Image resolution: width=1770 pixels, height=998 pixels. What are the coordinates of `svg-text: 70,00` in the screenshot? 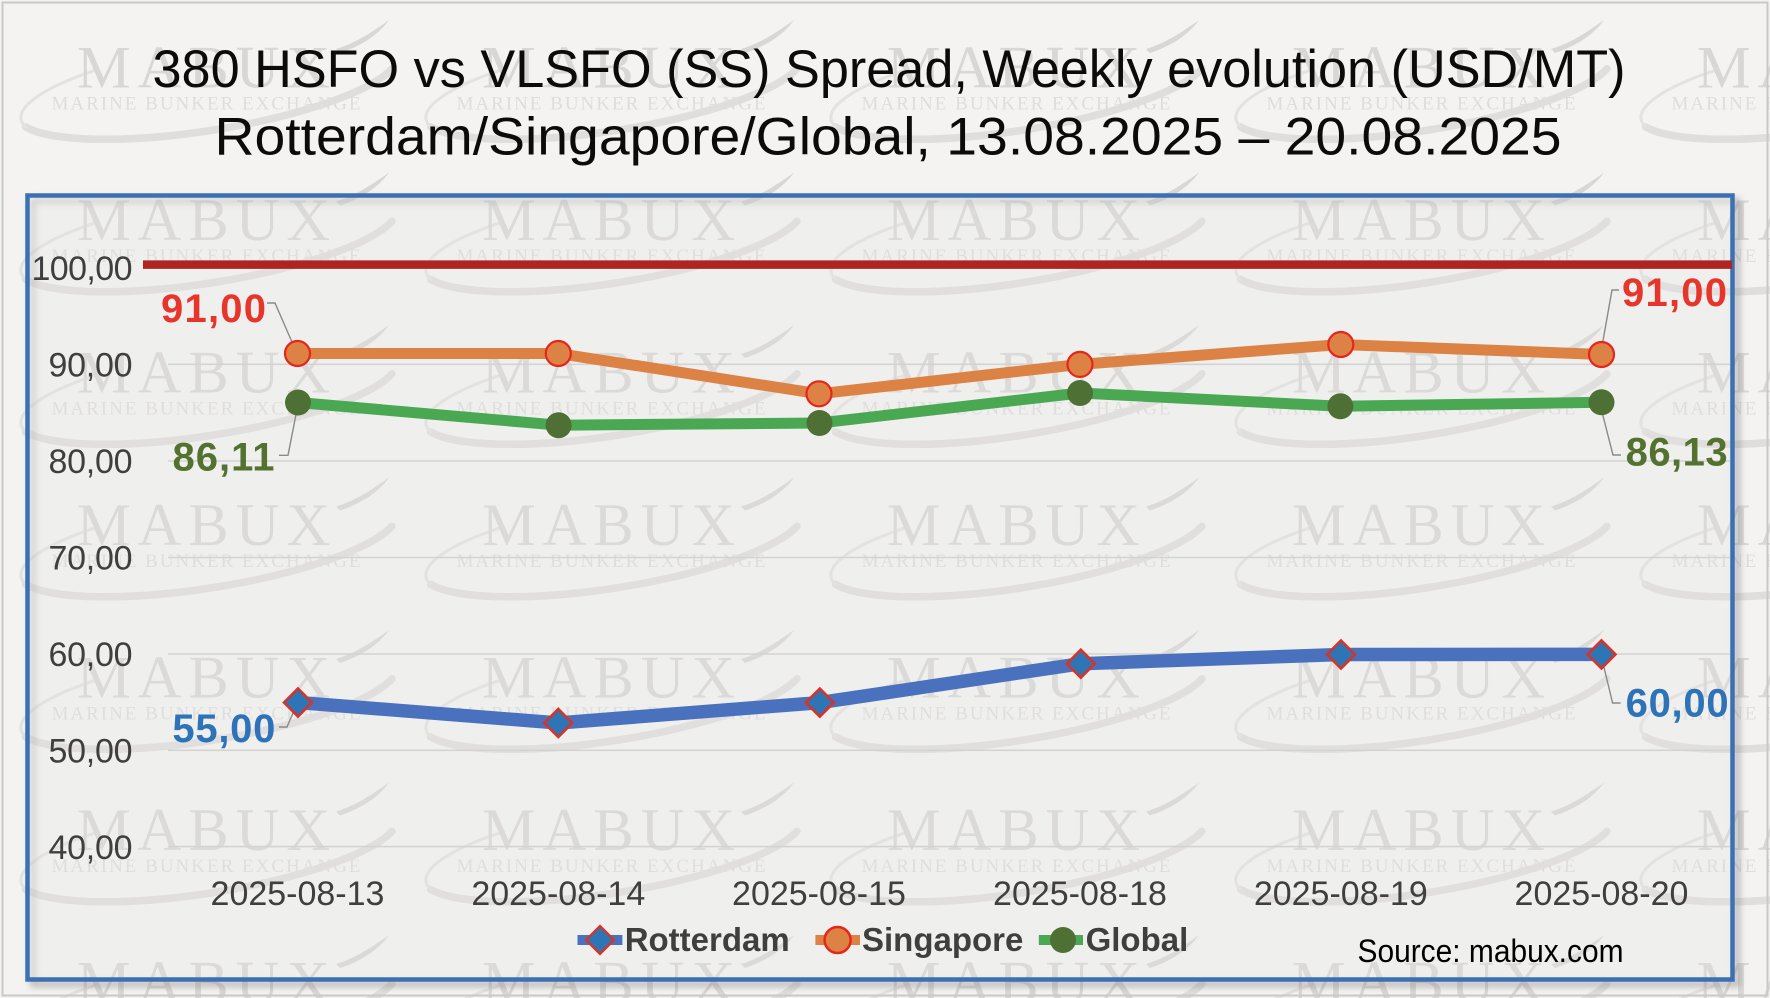 It's located at (91, 559).